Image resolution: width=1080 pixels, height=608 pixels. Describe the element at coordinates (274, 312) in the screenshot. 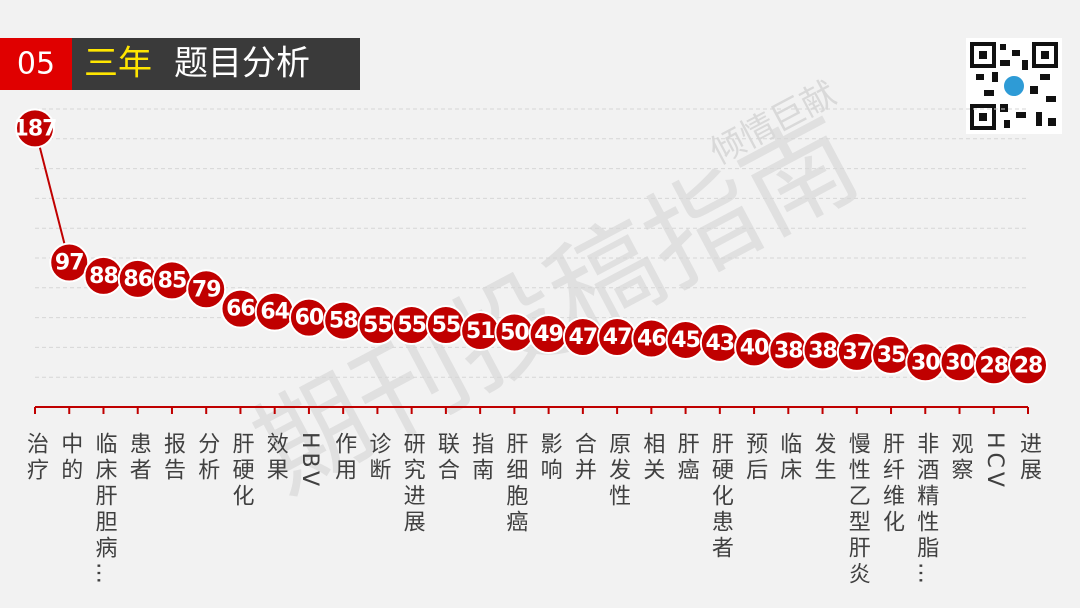

I see `data-label: 64` at that location.